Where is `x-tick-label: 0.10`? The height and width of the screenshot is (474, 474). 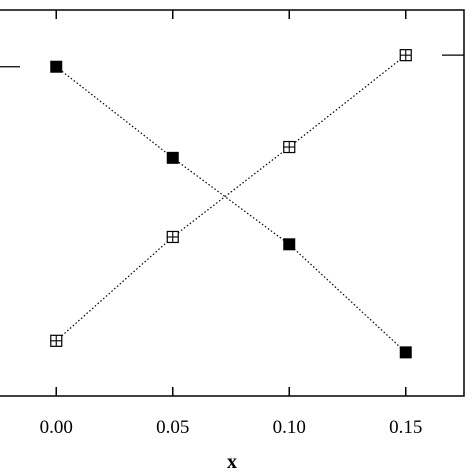
x-tick-label: 0.10 is located at coordinates (289, 427).